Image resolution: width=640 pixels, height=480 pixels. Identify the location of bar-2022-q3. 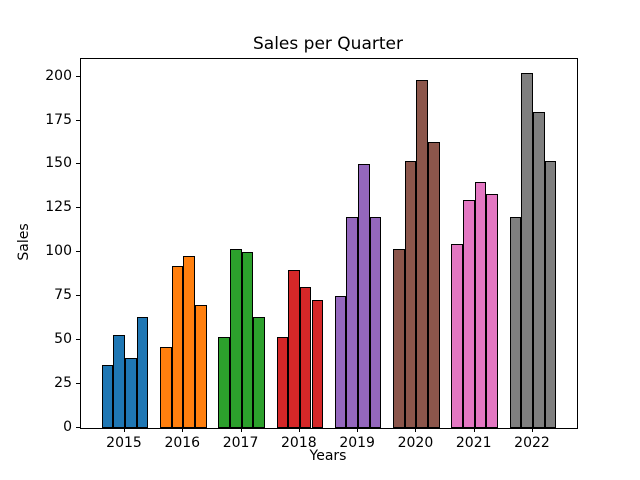
(539, 269).